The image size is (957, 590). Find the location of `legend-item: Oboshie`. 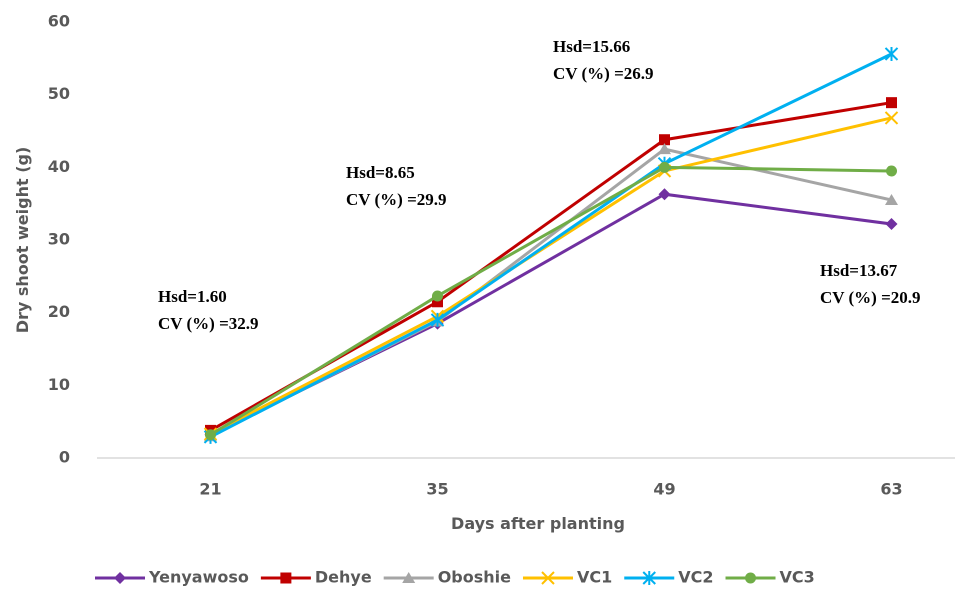

legend-item: Oboshie is located at coordinates (447, 577).